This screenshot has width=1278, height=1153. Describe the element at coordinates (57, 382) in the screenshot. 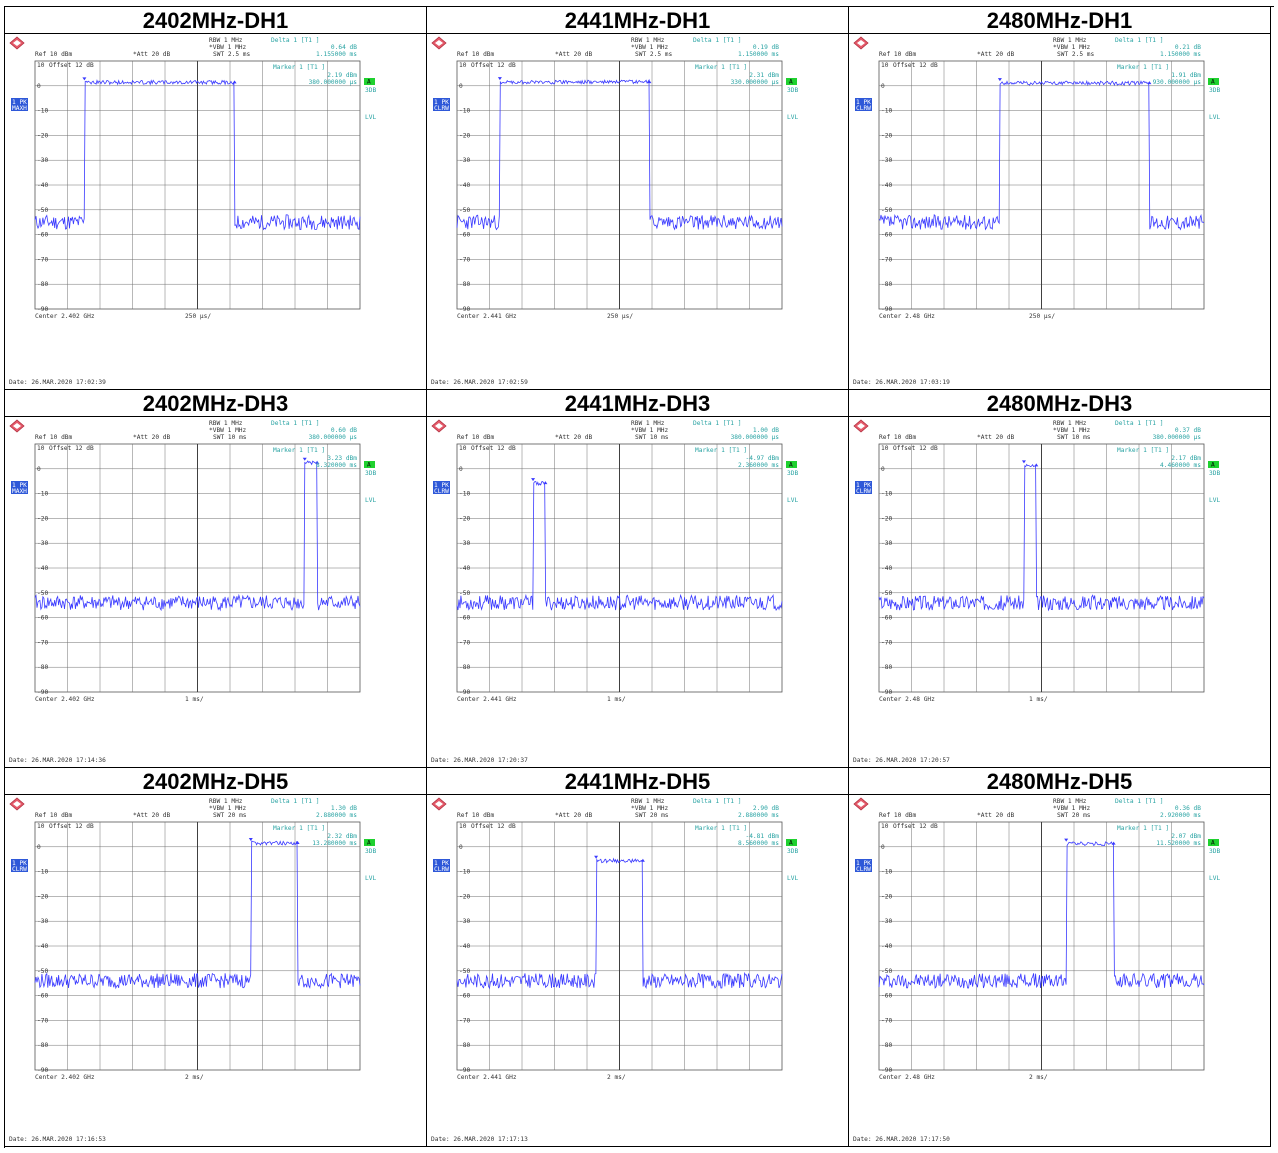

I see `date-label: Date: 26.MAR.2020 17:02:39` at that location.